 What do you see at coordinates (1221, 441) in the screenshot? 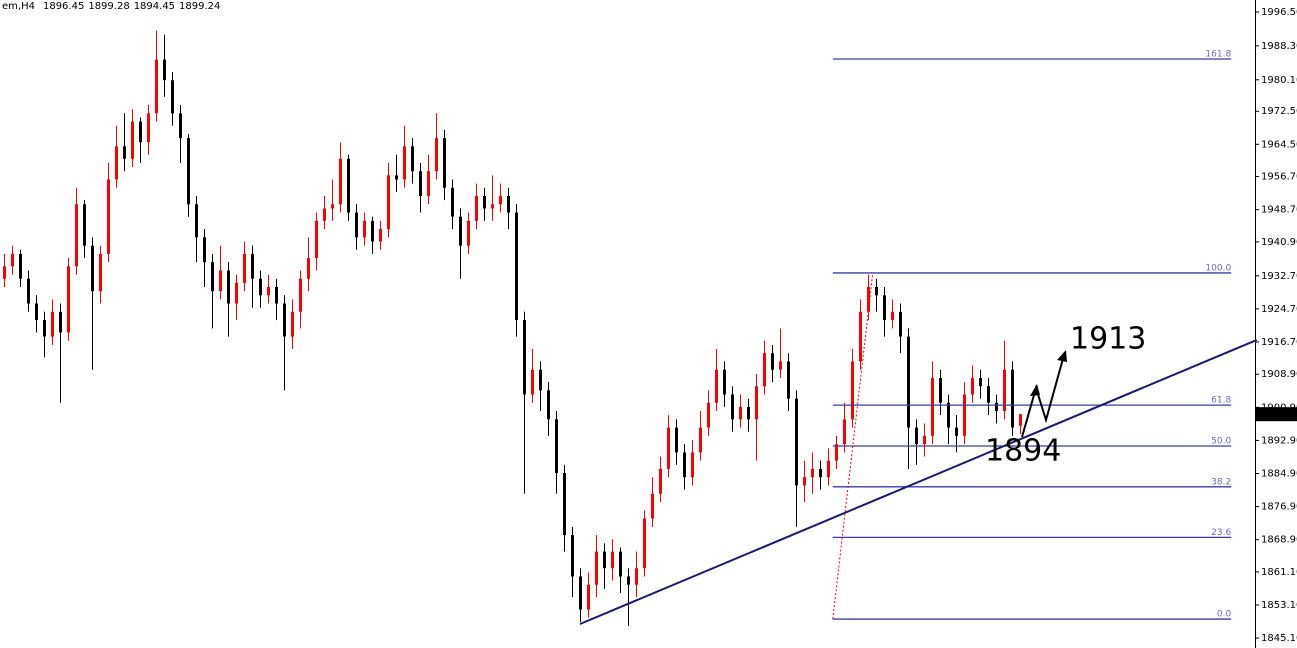
I see `fib-label: 50.0` at bounding box center [1221, 441].